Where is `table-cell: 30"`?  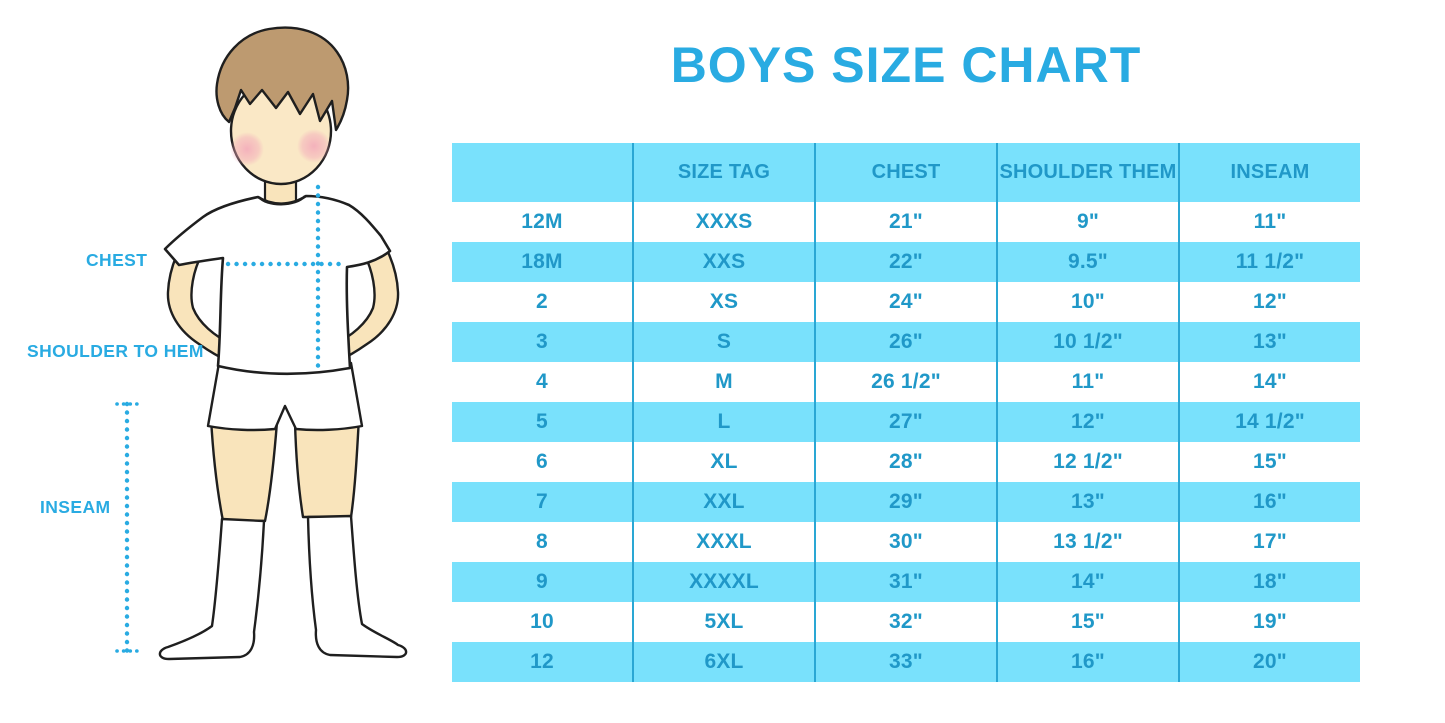 table-cell: 30" is located at coordinates (907, 542).